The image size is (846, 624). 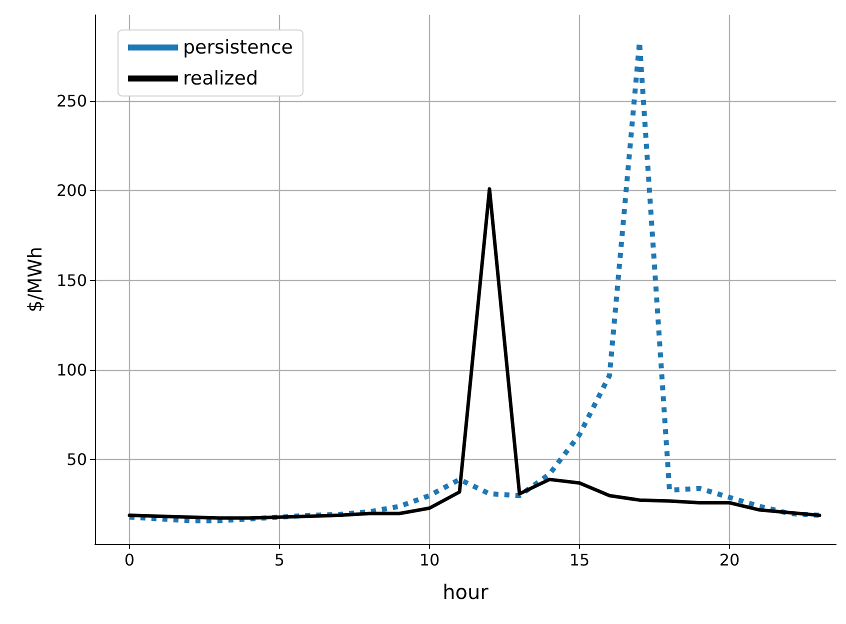 What do you see at coordinates (76, 460) in the screenshot?
I see `y-tick-label: 50` at bounding box center [76, 460].